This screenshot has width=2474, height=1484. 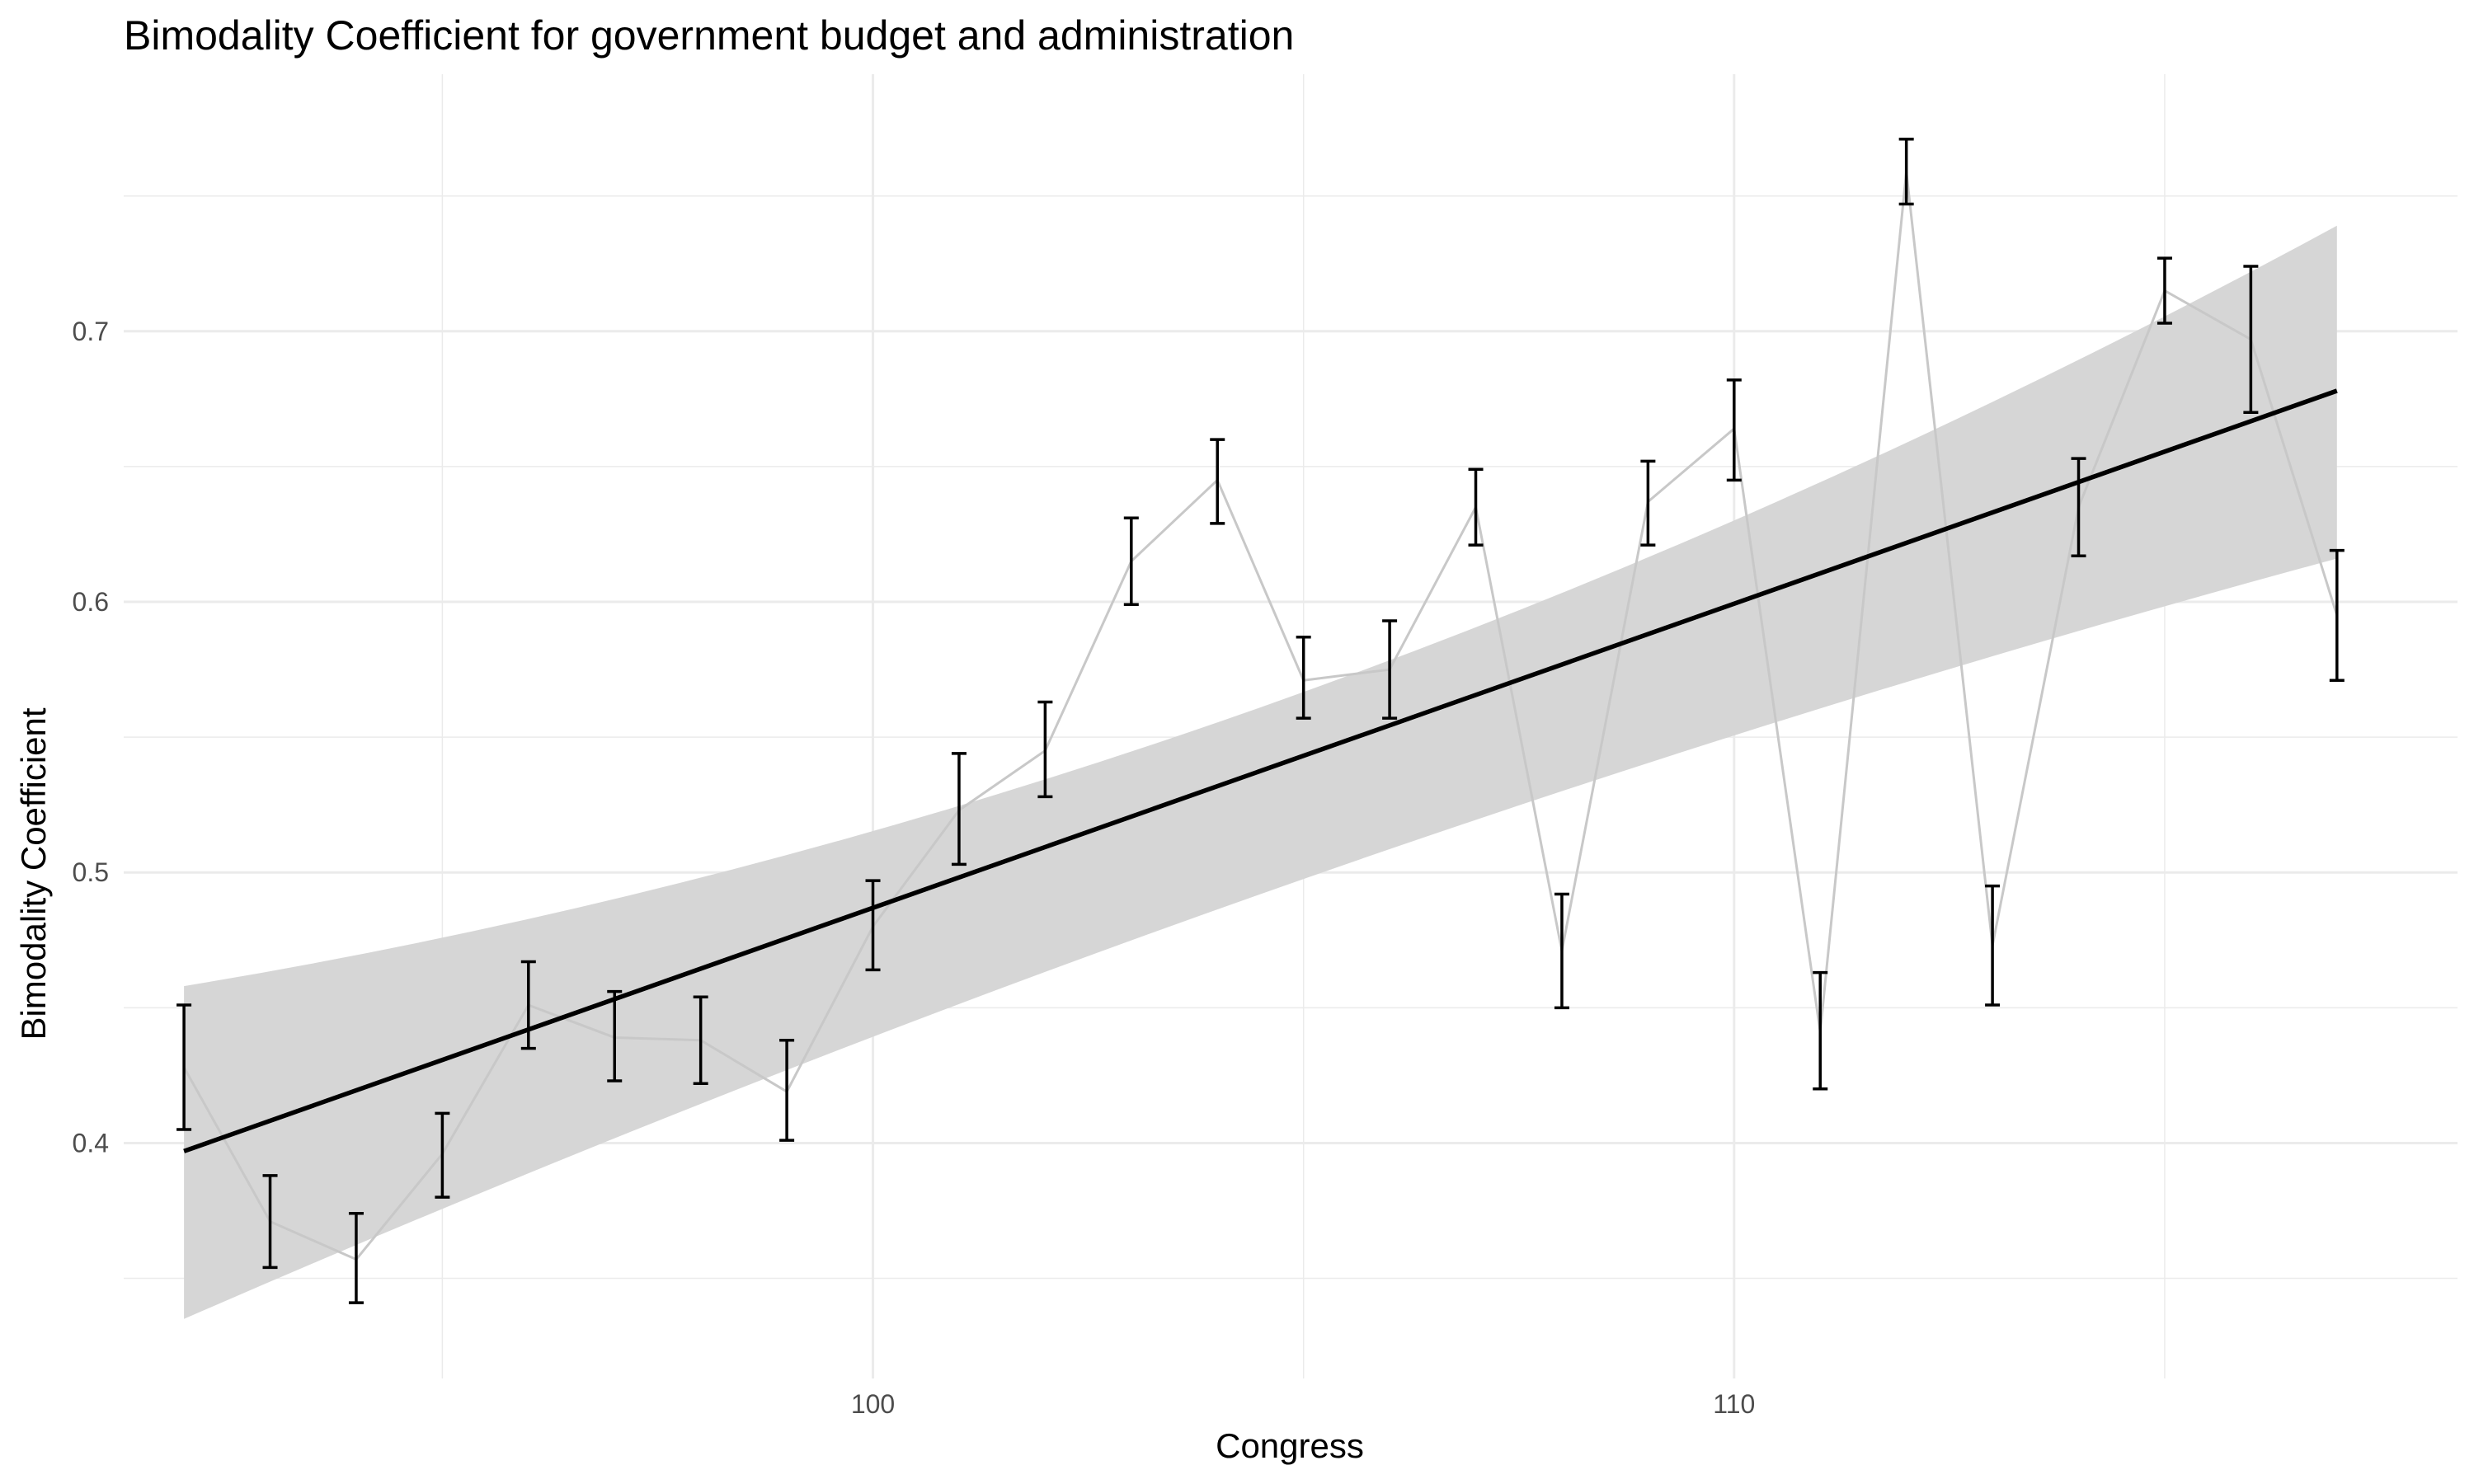 I want to click on x-tick-label: 100, so click(x=873, y=1404).